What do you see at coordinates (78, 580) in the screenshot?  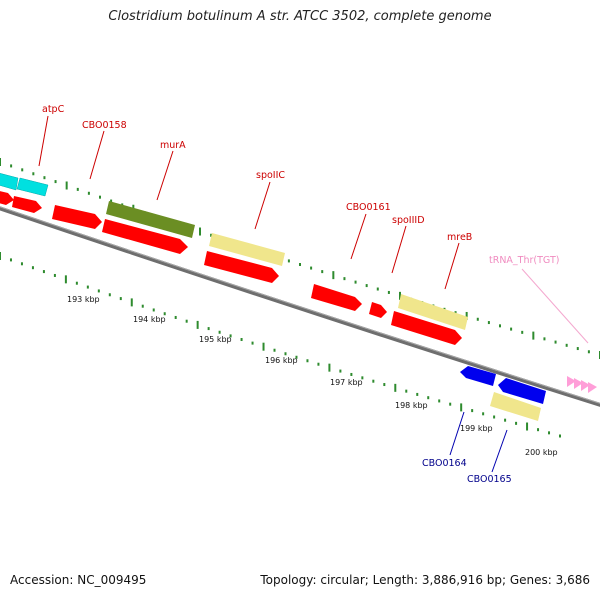 I see `accession-text: Accession: NC_009495` at bounding box center [78, 580].